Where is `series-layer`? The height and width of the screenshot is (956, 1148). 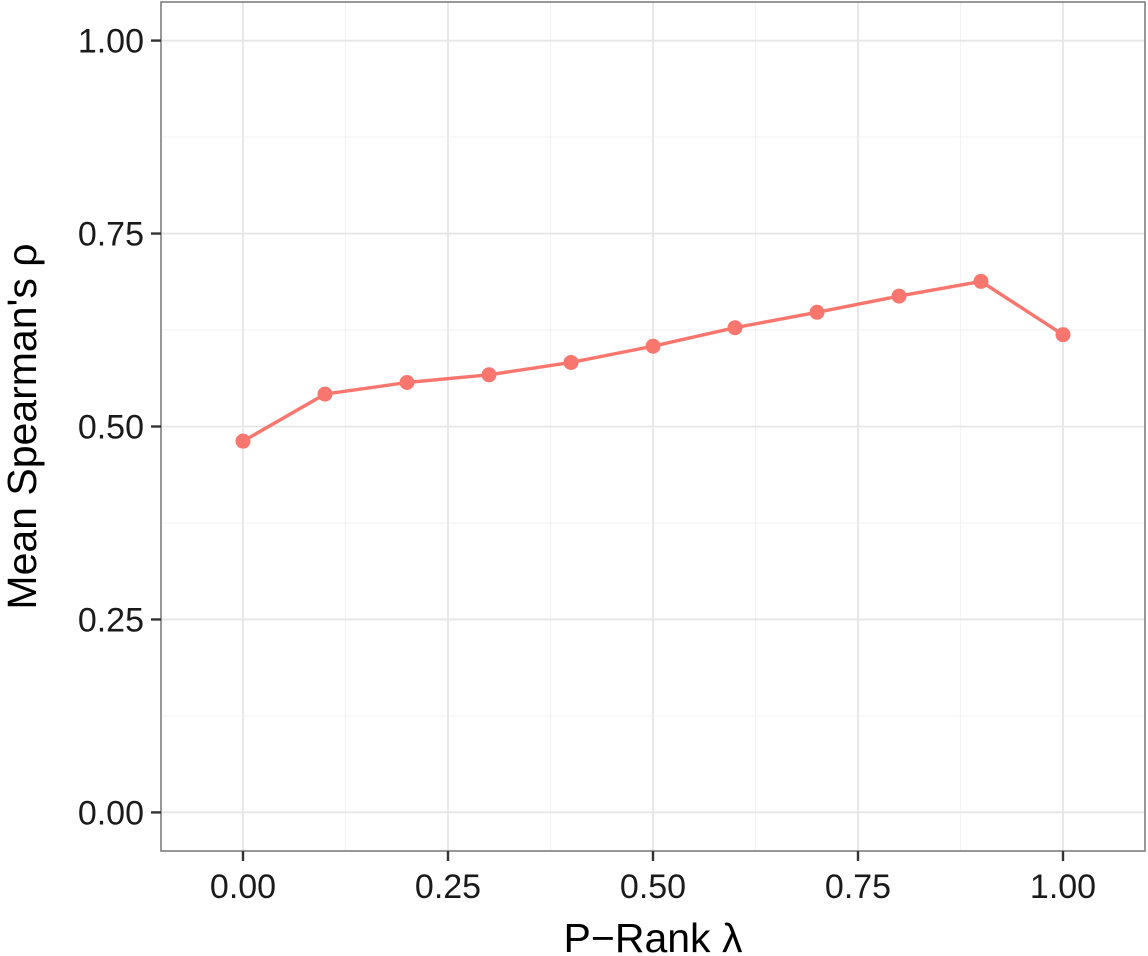 series-layer is located at coordinates (653, 361).